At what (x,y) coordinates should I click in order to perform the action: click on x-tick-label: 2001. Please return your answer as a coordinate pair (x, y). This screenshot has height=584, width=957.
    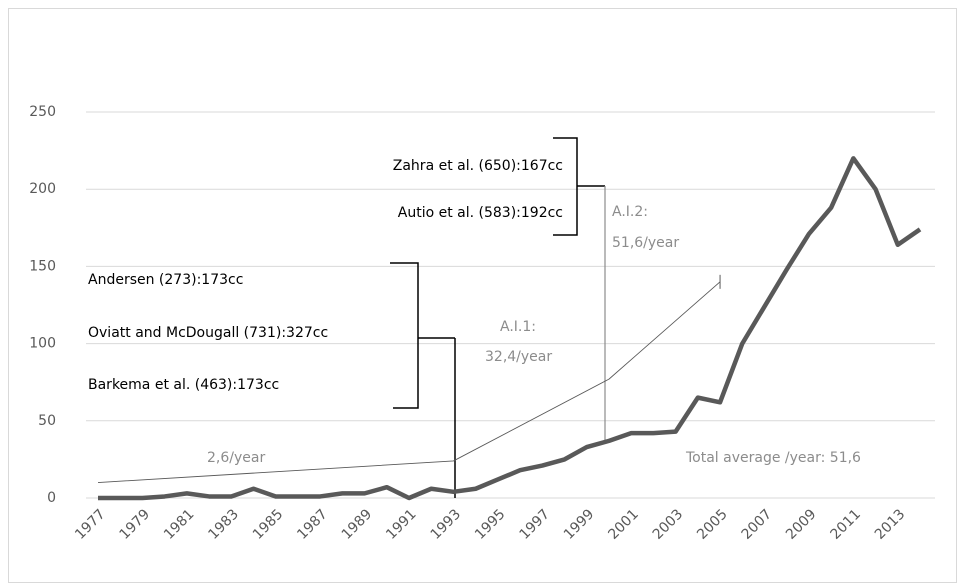
    Looking at the image, I should click on (623, 524).